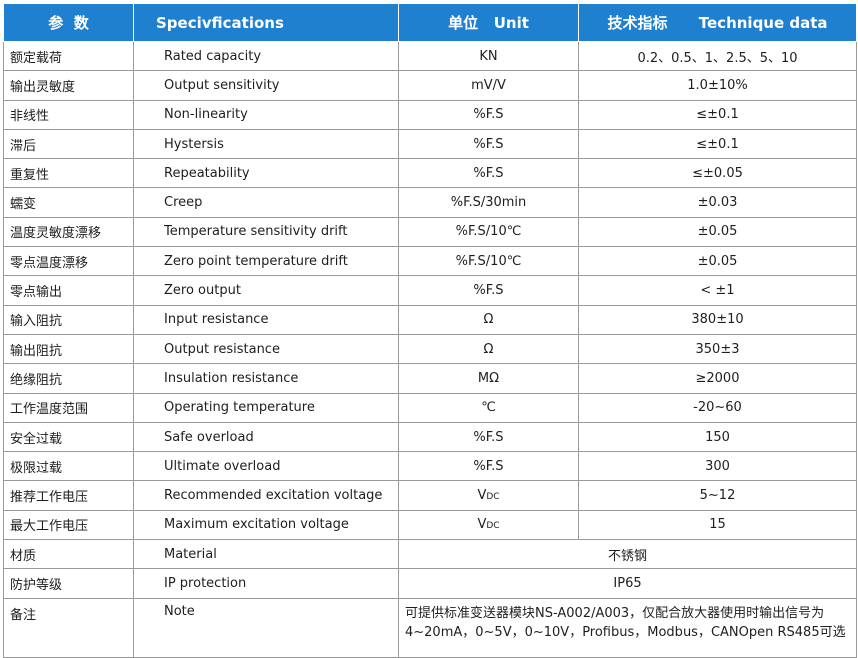 The width and height of the screenshot is (858, 658). Describe the element at coordinates (488, 202) in the screenshot. I see `unit: %F.S/30min` at that location.